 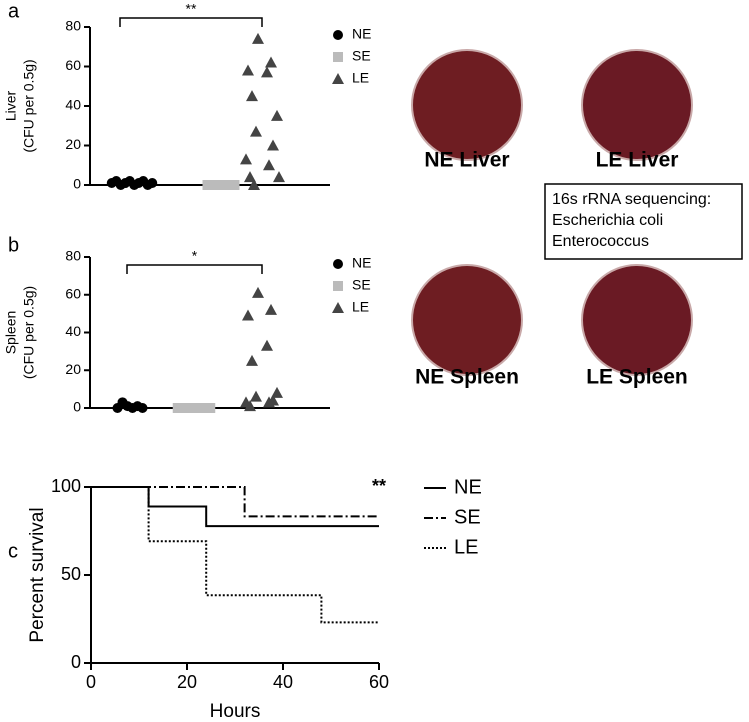 What do you see at coordinates (379, 682) in the screenshot?
I see `x-tick-label: 60` at bounding box center [379, 682].